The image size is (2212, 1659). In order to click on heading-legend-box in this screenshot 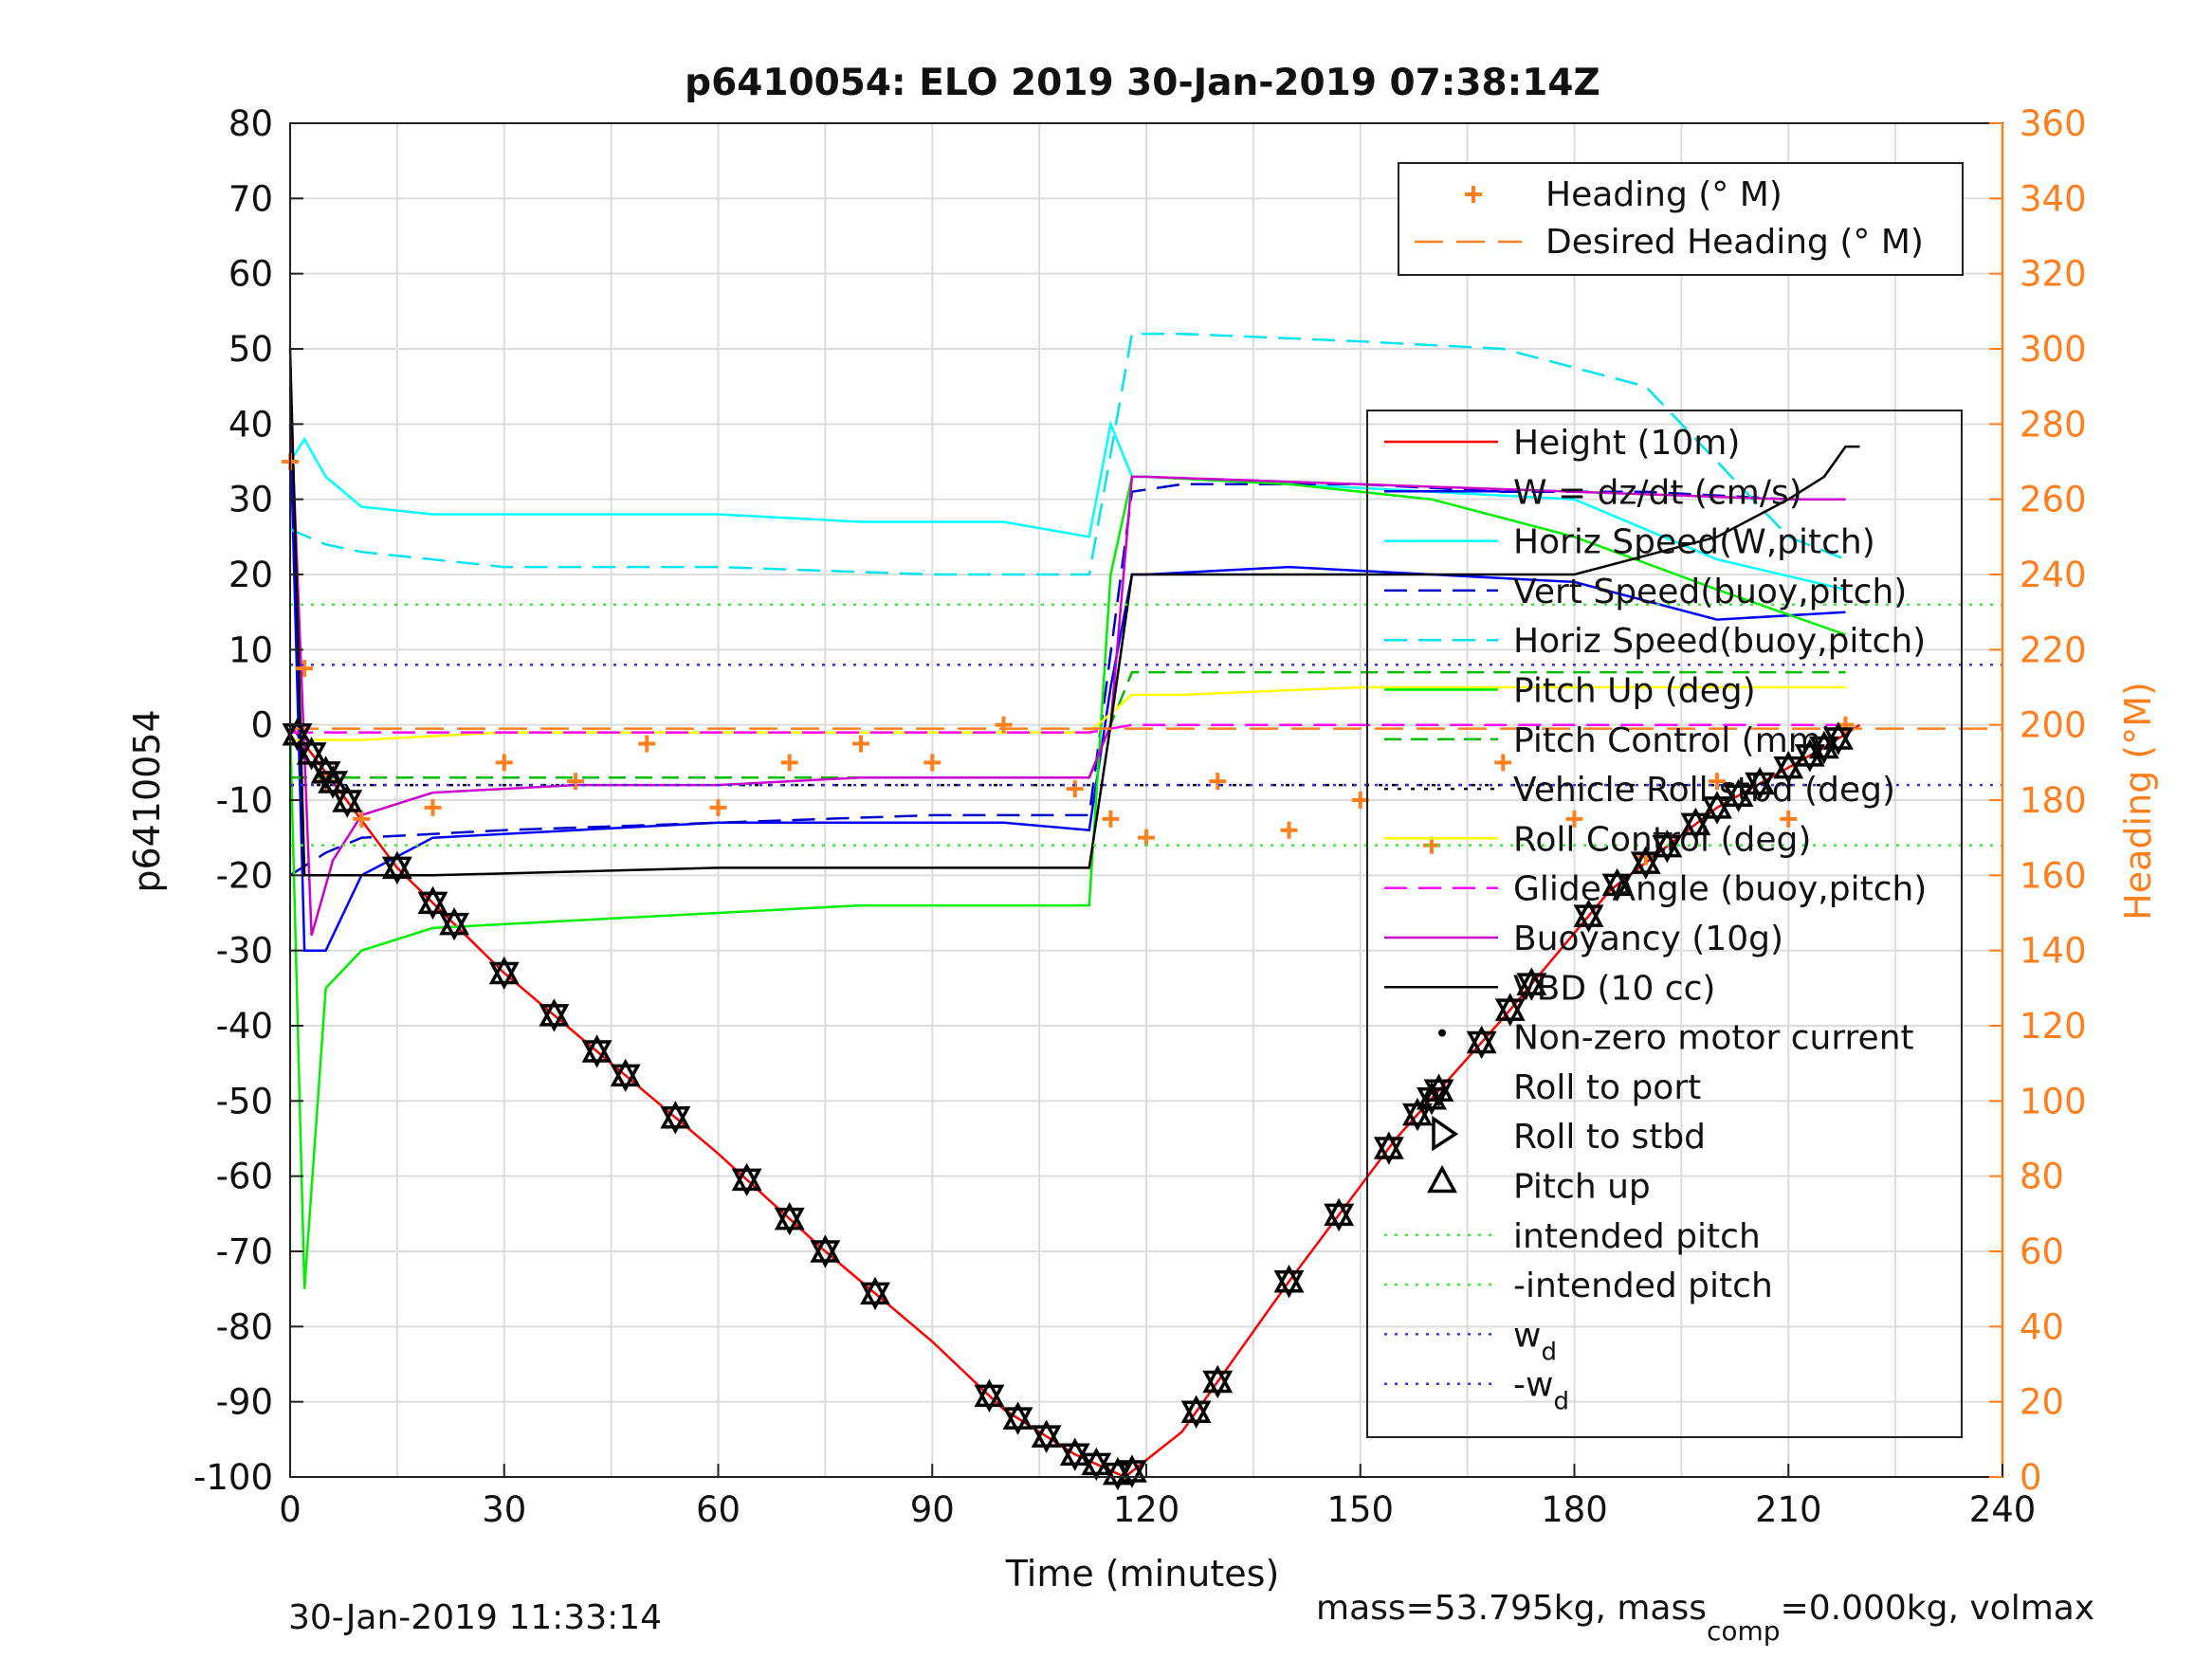, I will do `click(1681, 219)`.